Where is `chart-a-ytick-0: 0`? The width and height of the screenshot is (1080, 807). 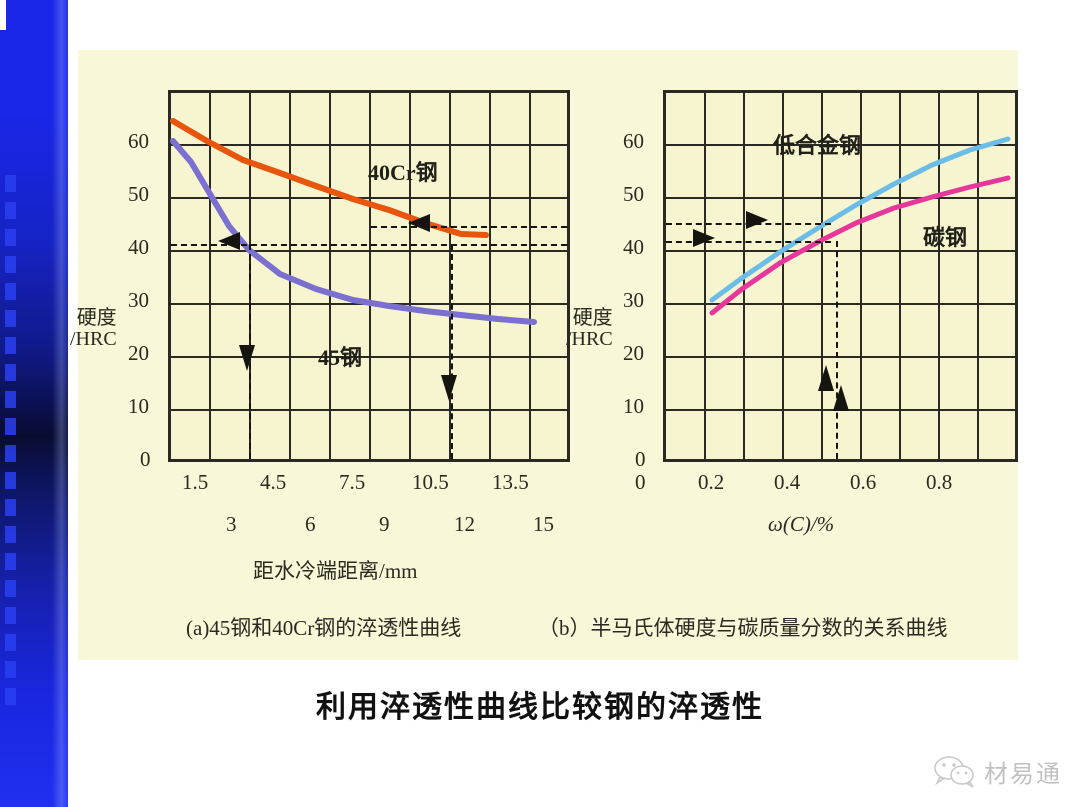 chart-a-ytick-0: 0 is located at coordinates (145, 459).